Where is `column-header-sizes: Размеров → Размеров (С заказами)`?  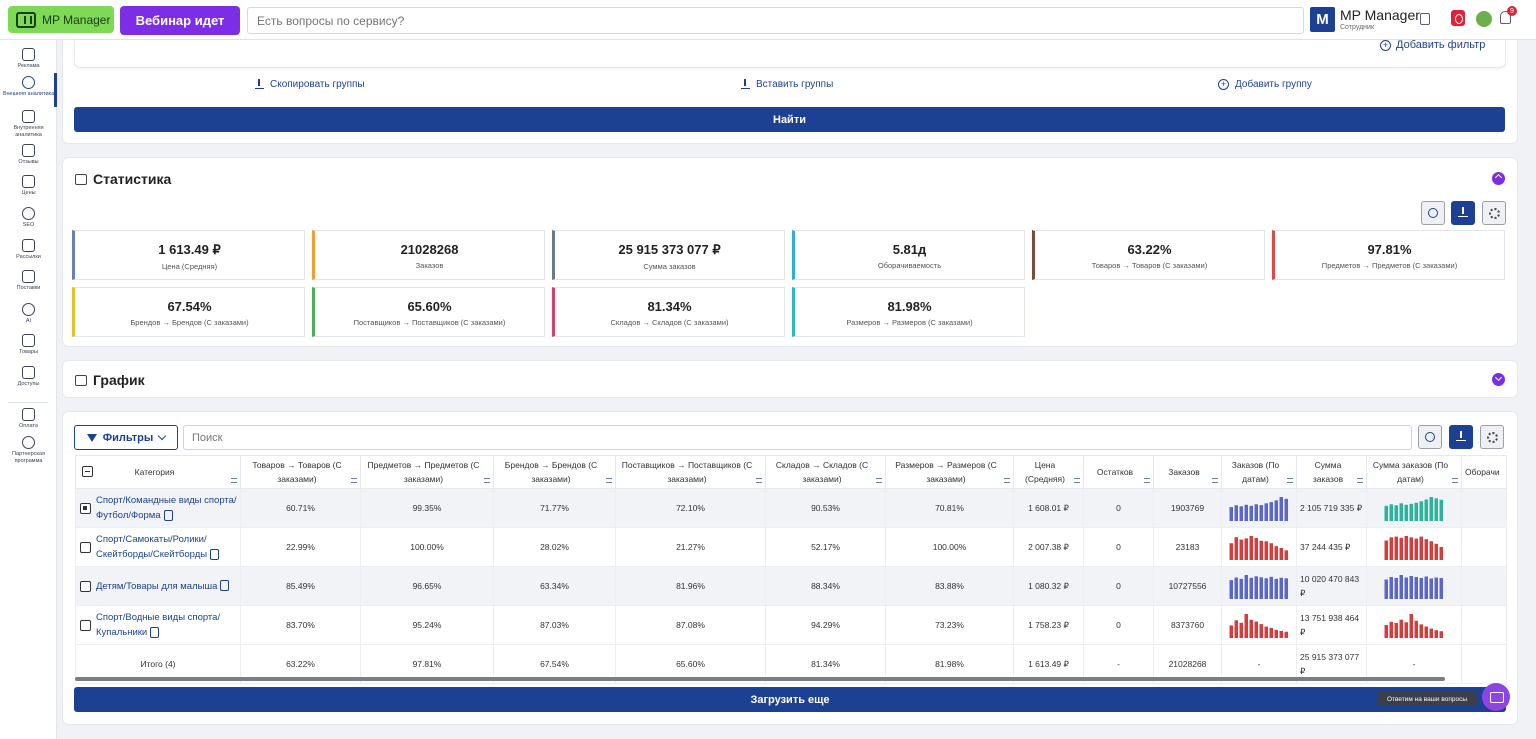 column-header-sizes: Размеров → Размеров (С заказами) is located at coordinates (949, 472).